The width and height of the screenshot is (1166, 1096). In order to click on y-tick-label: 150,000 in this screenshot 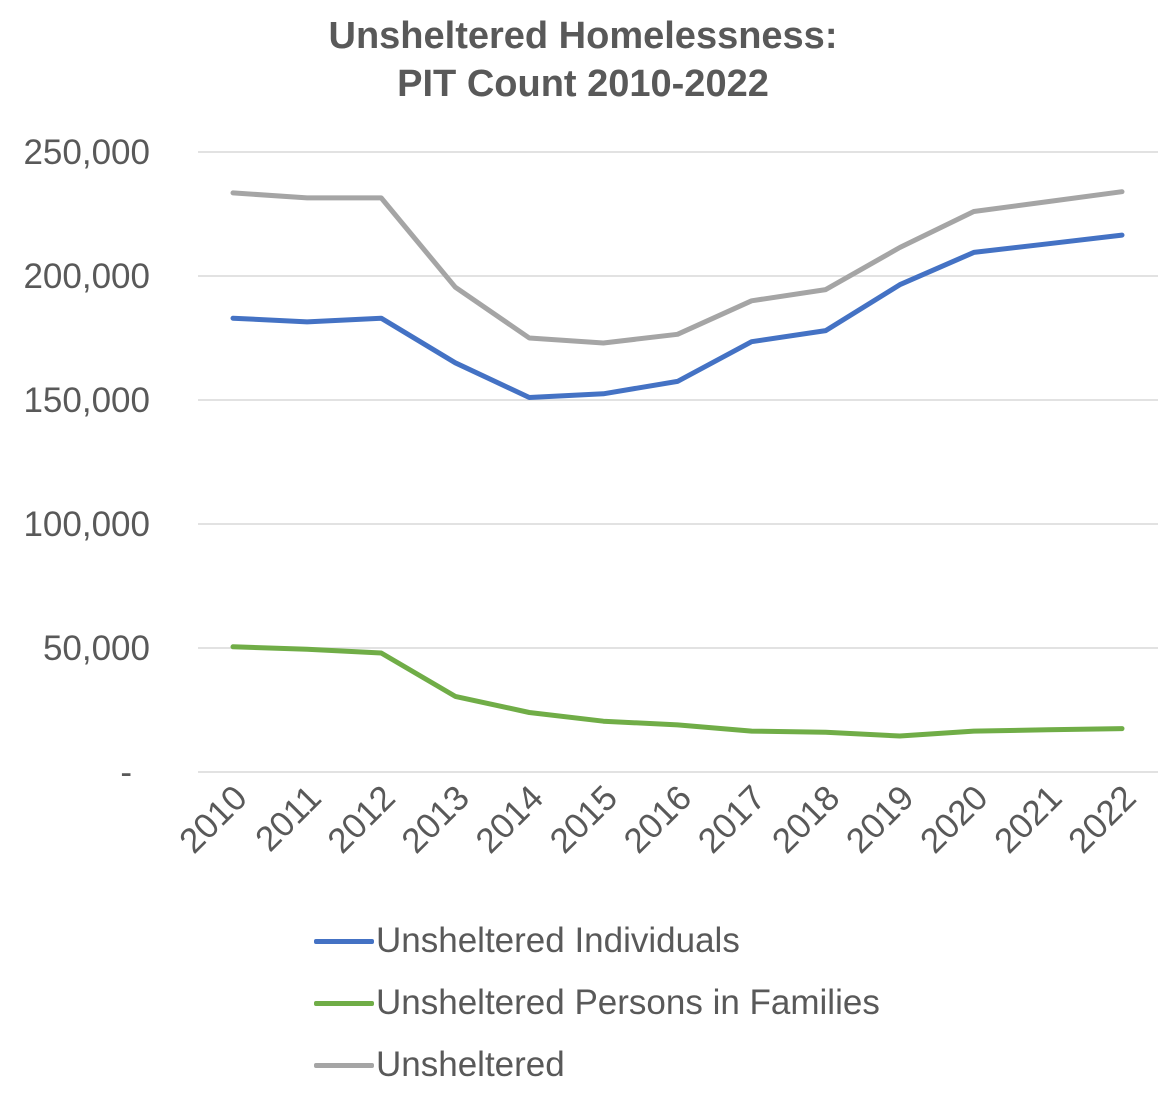, I will do `click(86, 400)`.